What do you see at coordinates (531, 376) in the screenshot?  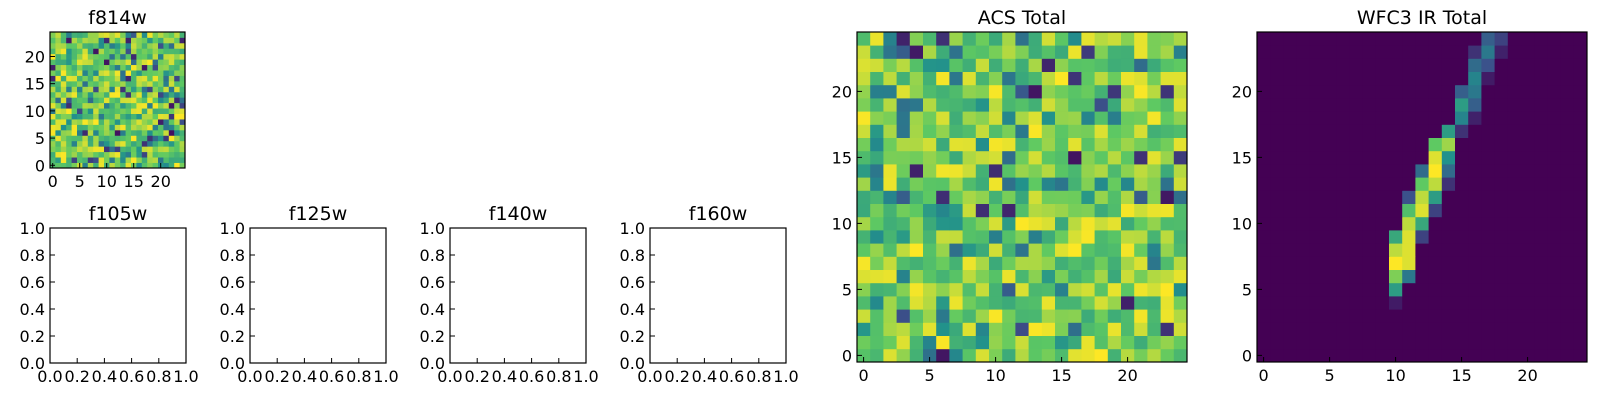 I see `f140w-xtick-label: 0.6` at bounding box center [531, 376].